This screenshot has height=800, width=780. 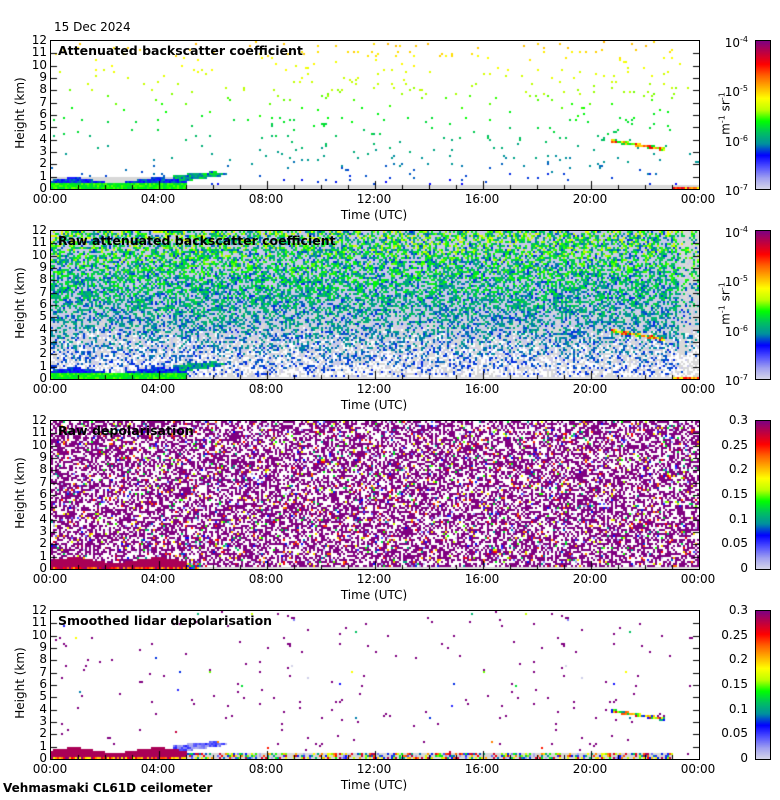 I want to click on colorbar-tick: 0.25, so click(x=734, y=444).